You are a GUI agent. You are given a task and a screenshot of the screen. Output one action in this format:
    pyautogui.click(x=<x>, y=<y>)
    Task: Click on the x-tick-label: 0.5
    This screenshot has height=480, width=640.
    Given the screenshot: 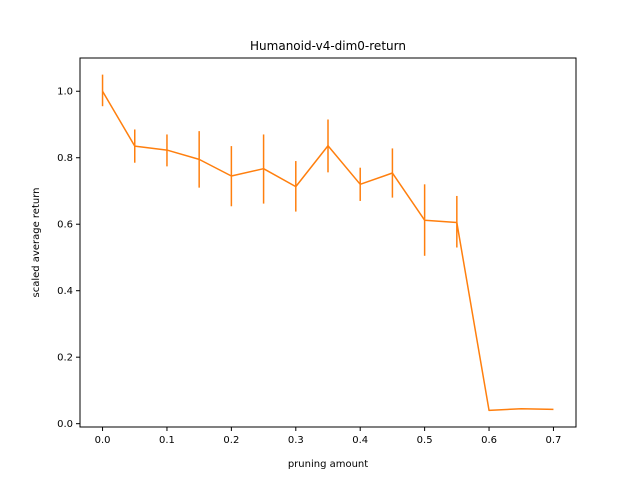 What is the action you would take?
    pyautogui.click(x=425, y=440)
    